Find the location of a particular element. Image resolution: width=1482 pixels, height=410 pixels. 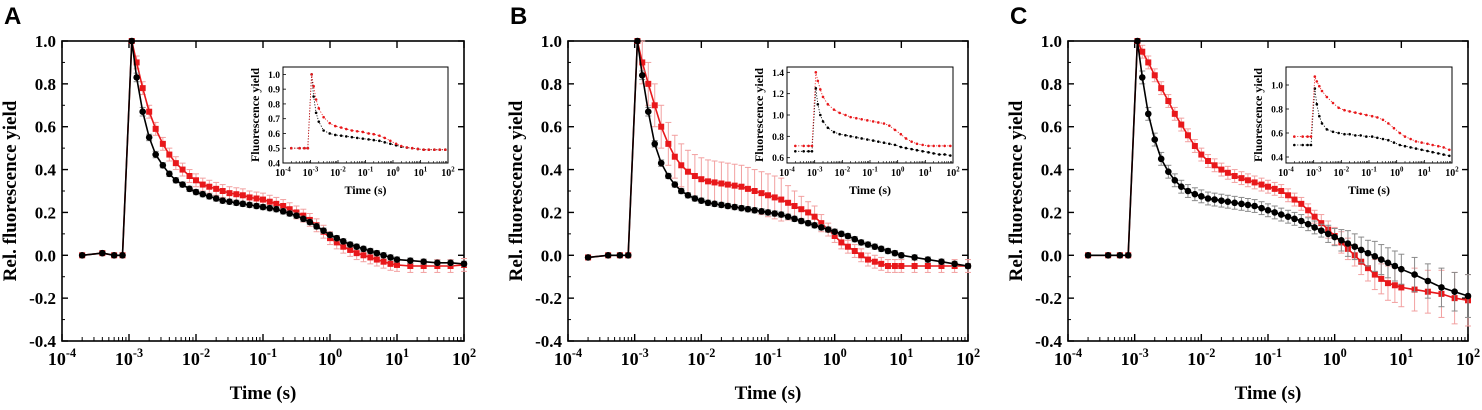

x-tick-label: 10⁻² is located at coordinates (701, 357).